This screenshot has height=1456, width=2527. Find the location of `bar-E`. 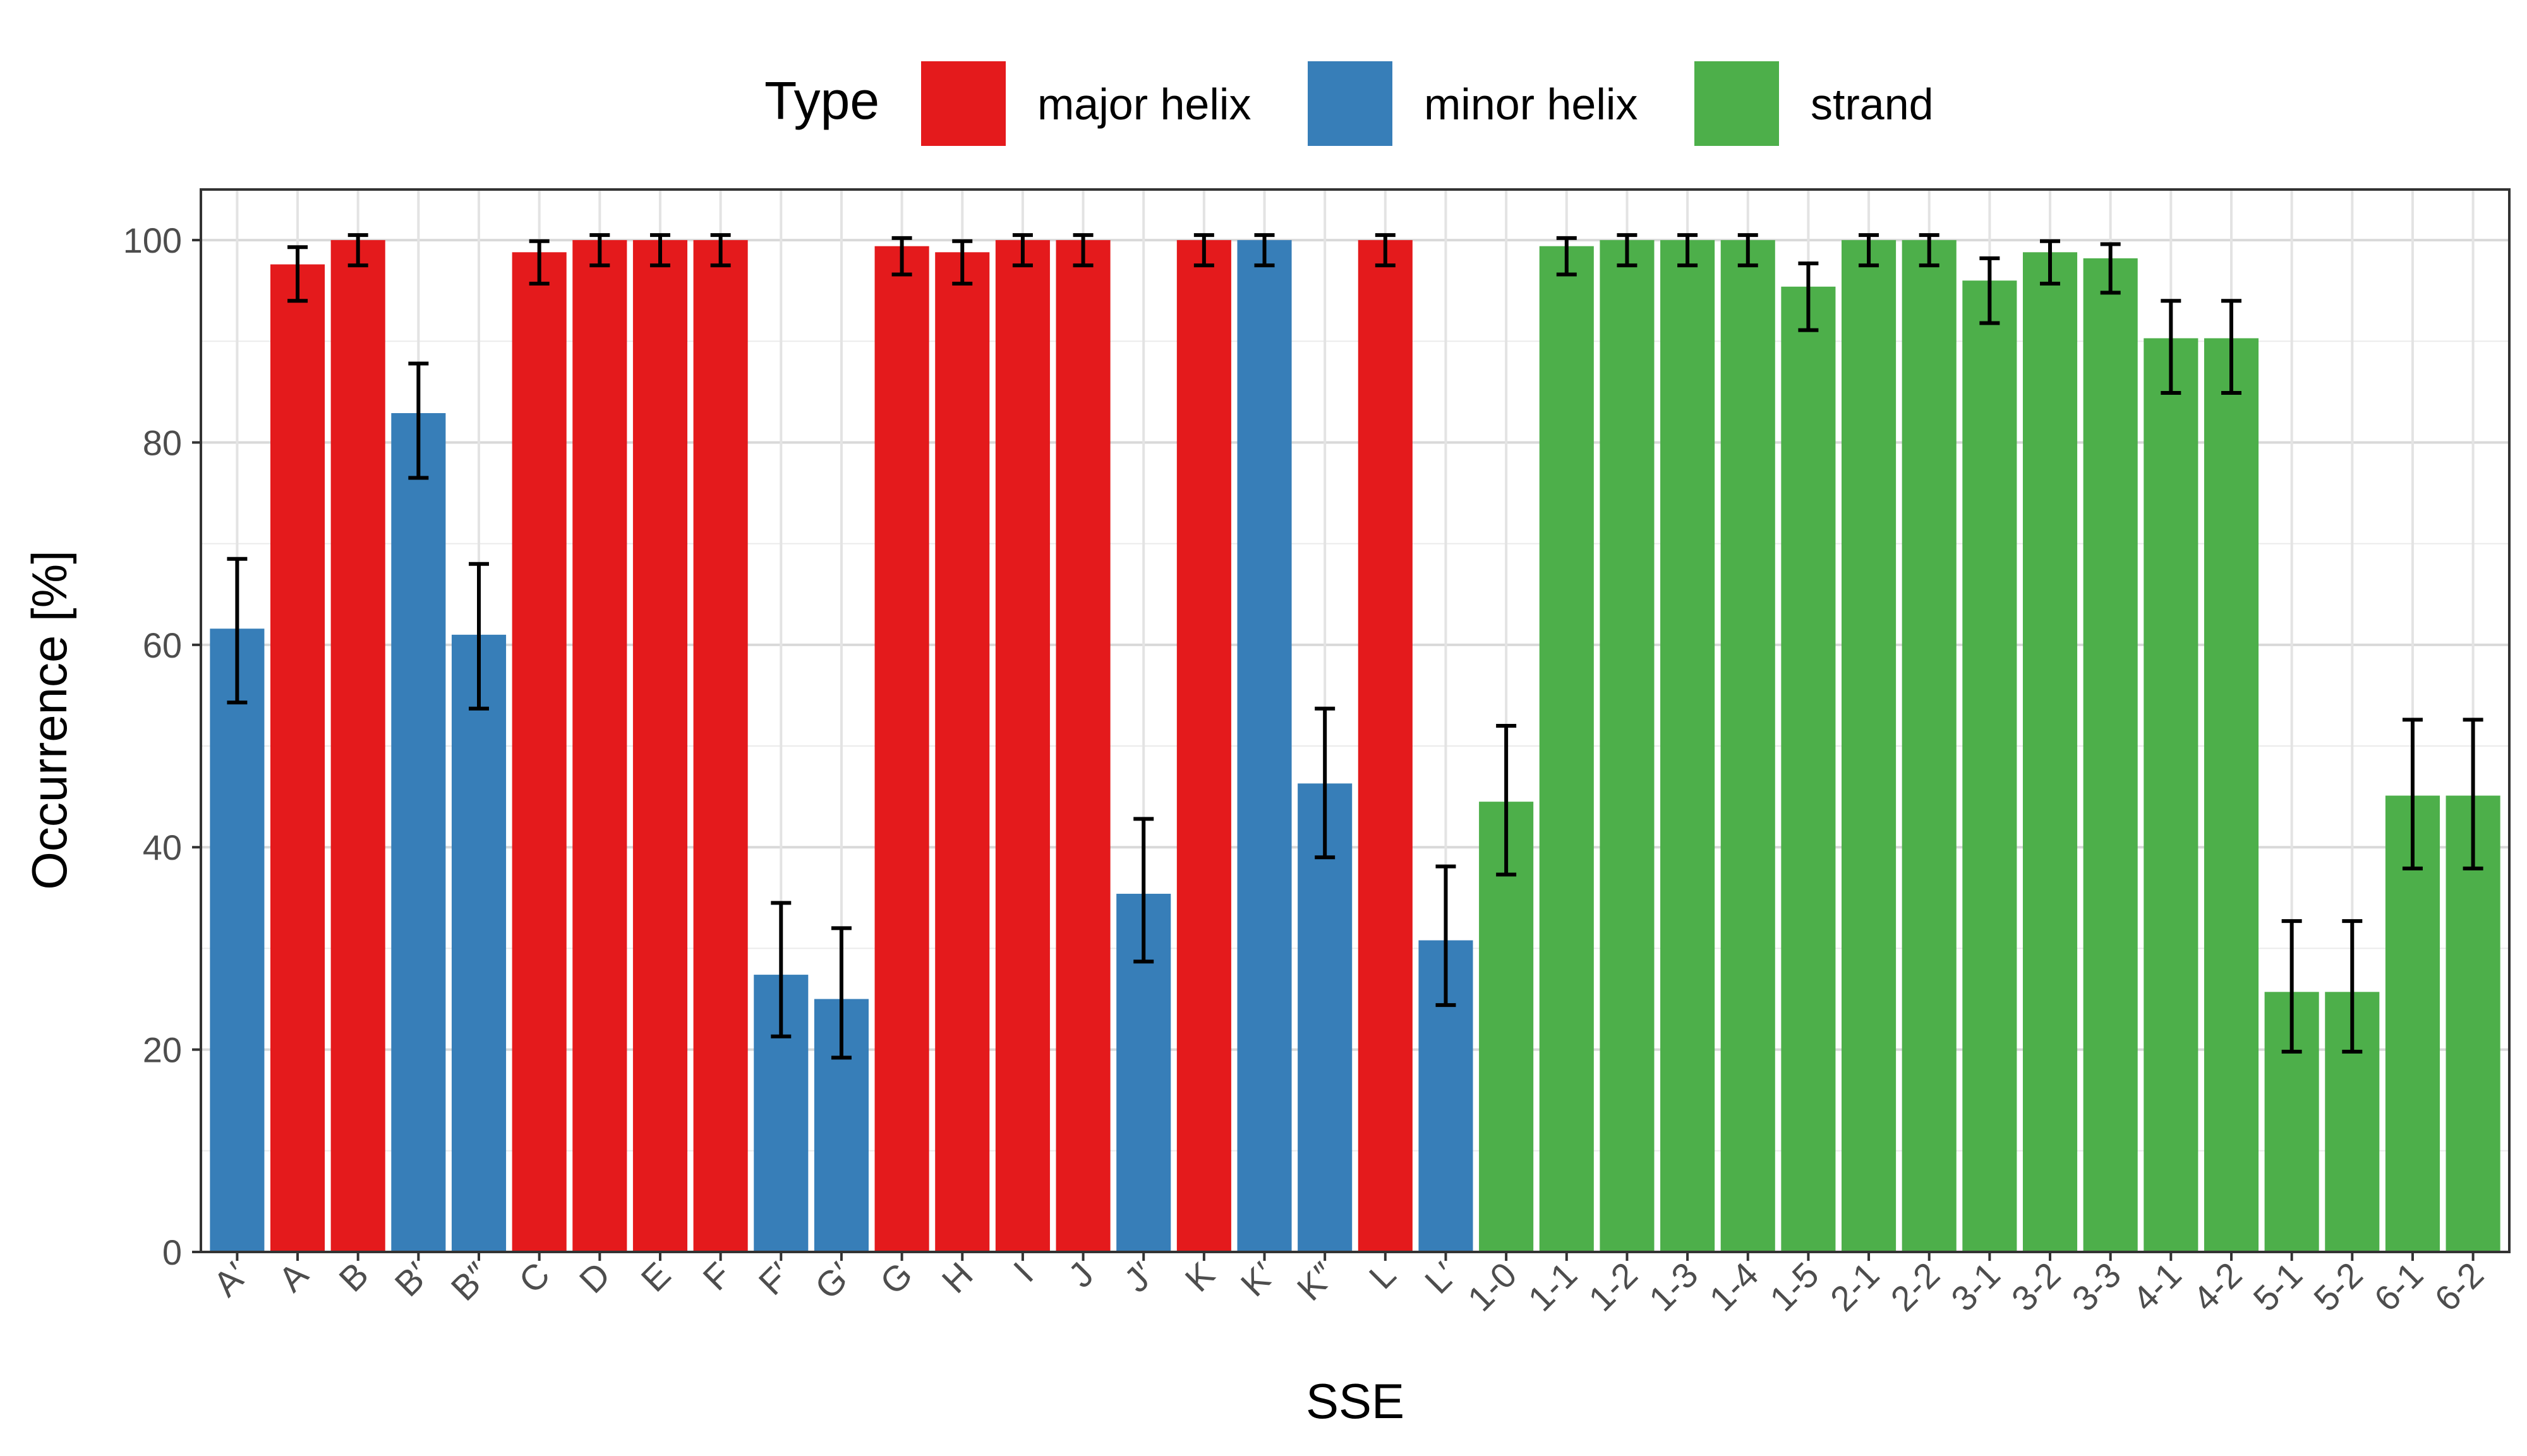

bar-E is located at coordinates (660, 746).